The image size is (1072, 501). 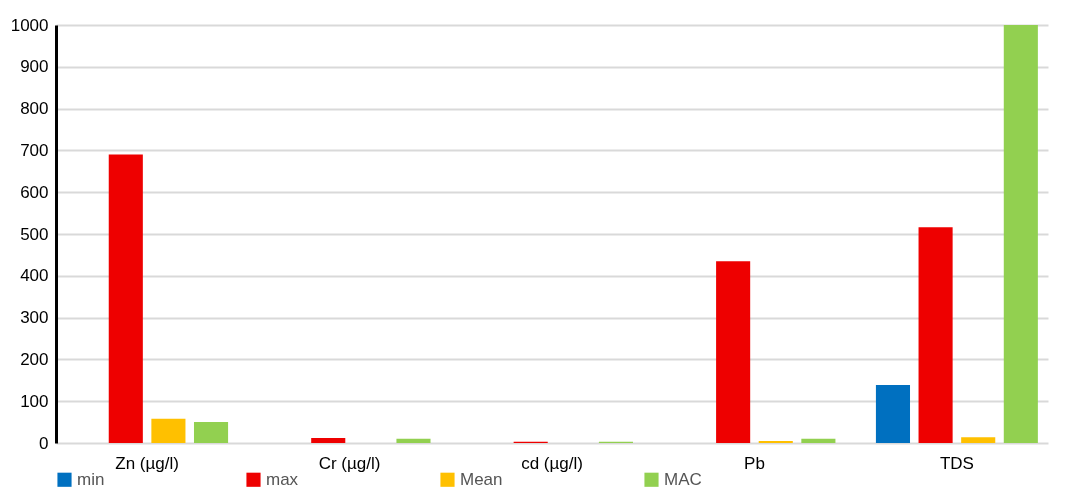 I want to click on legend-label: Mean, so click(x=481, y=479).